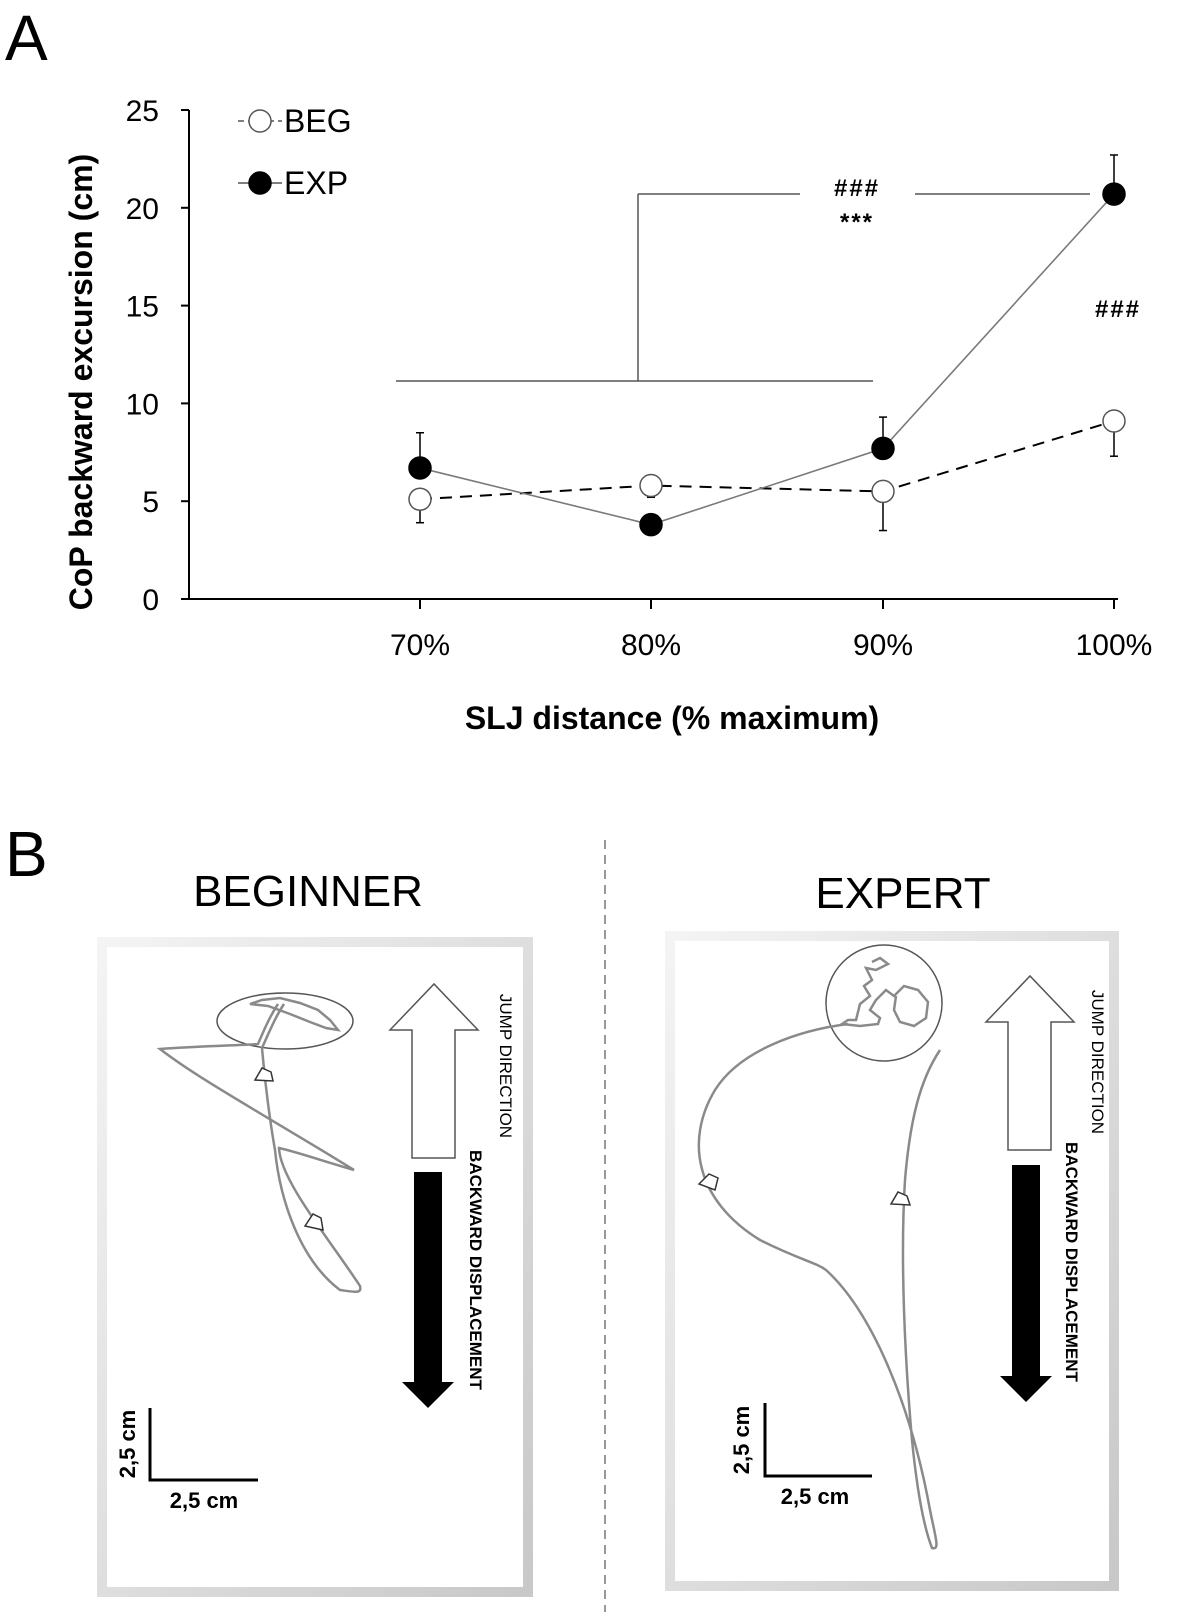 Image resolution: width=1200 pixels, height=1617 pixels. Describe the element at coordinates (1114, 645) in the screenshot. I see `x-tick-label: 100%` at that location.